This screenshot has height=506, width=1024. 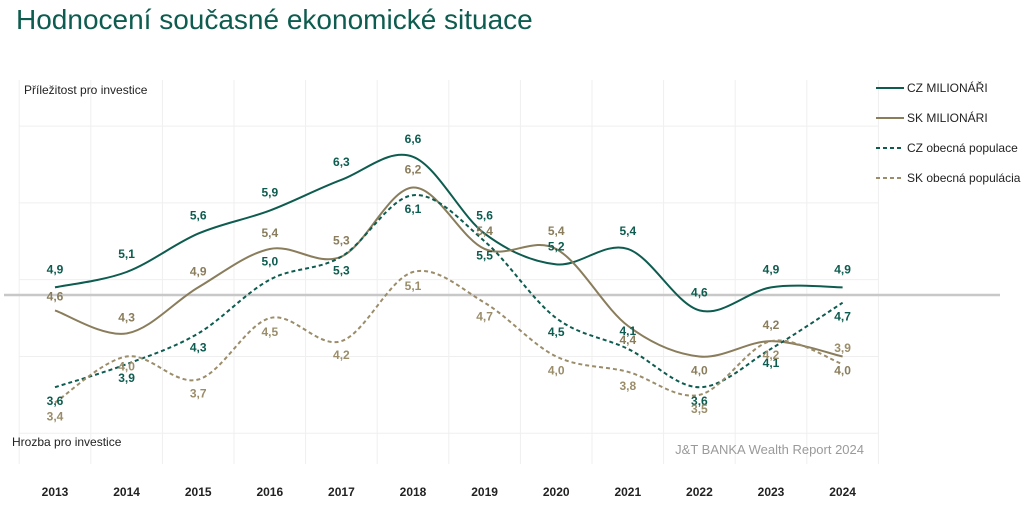 What do you see at coordinates (269, 193) in the screenshot?
I see `data-label: 5,9` at bounding box center [269, 193].